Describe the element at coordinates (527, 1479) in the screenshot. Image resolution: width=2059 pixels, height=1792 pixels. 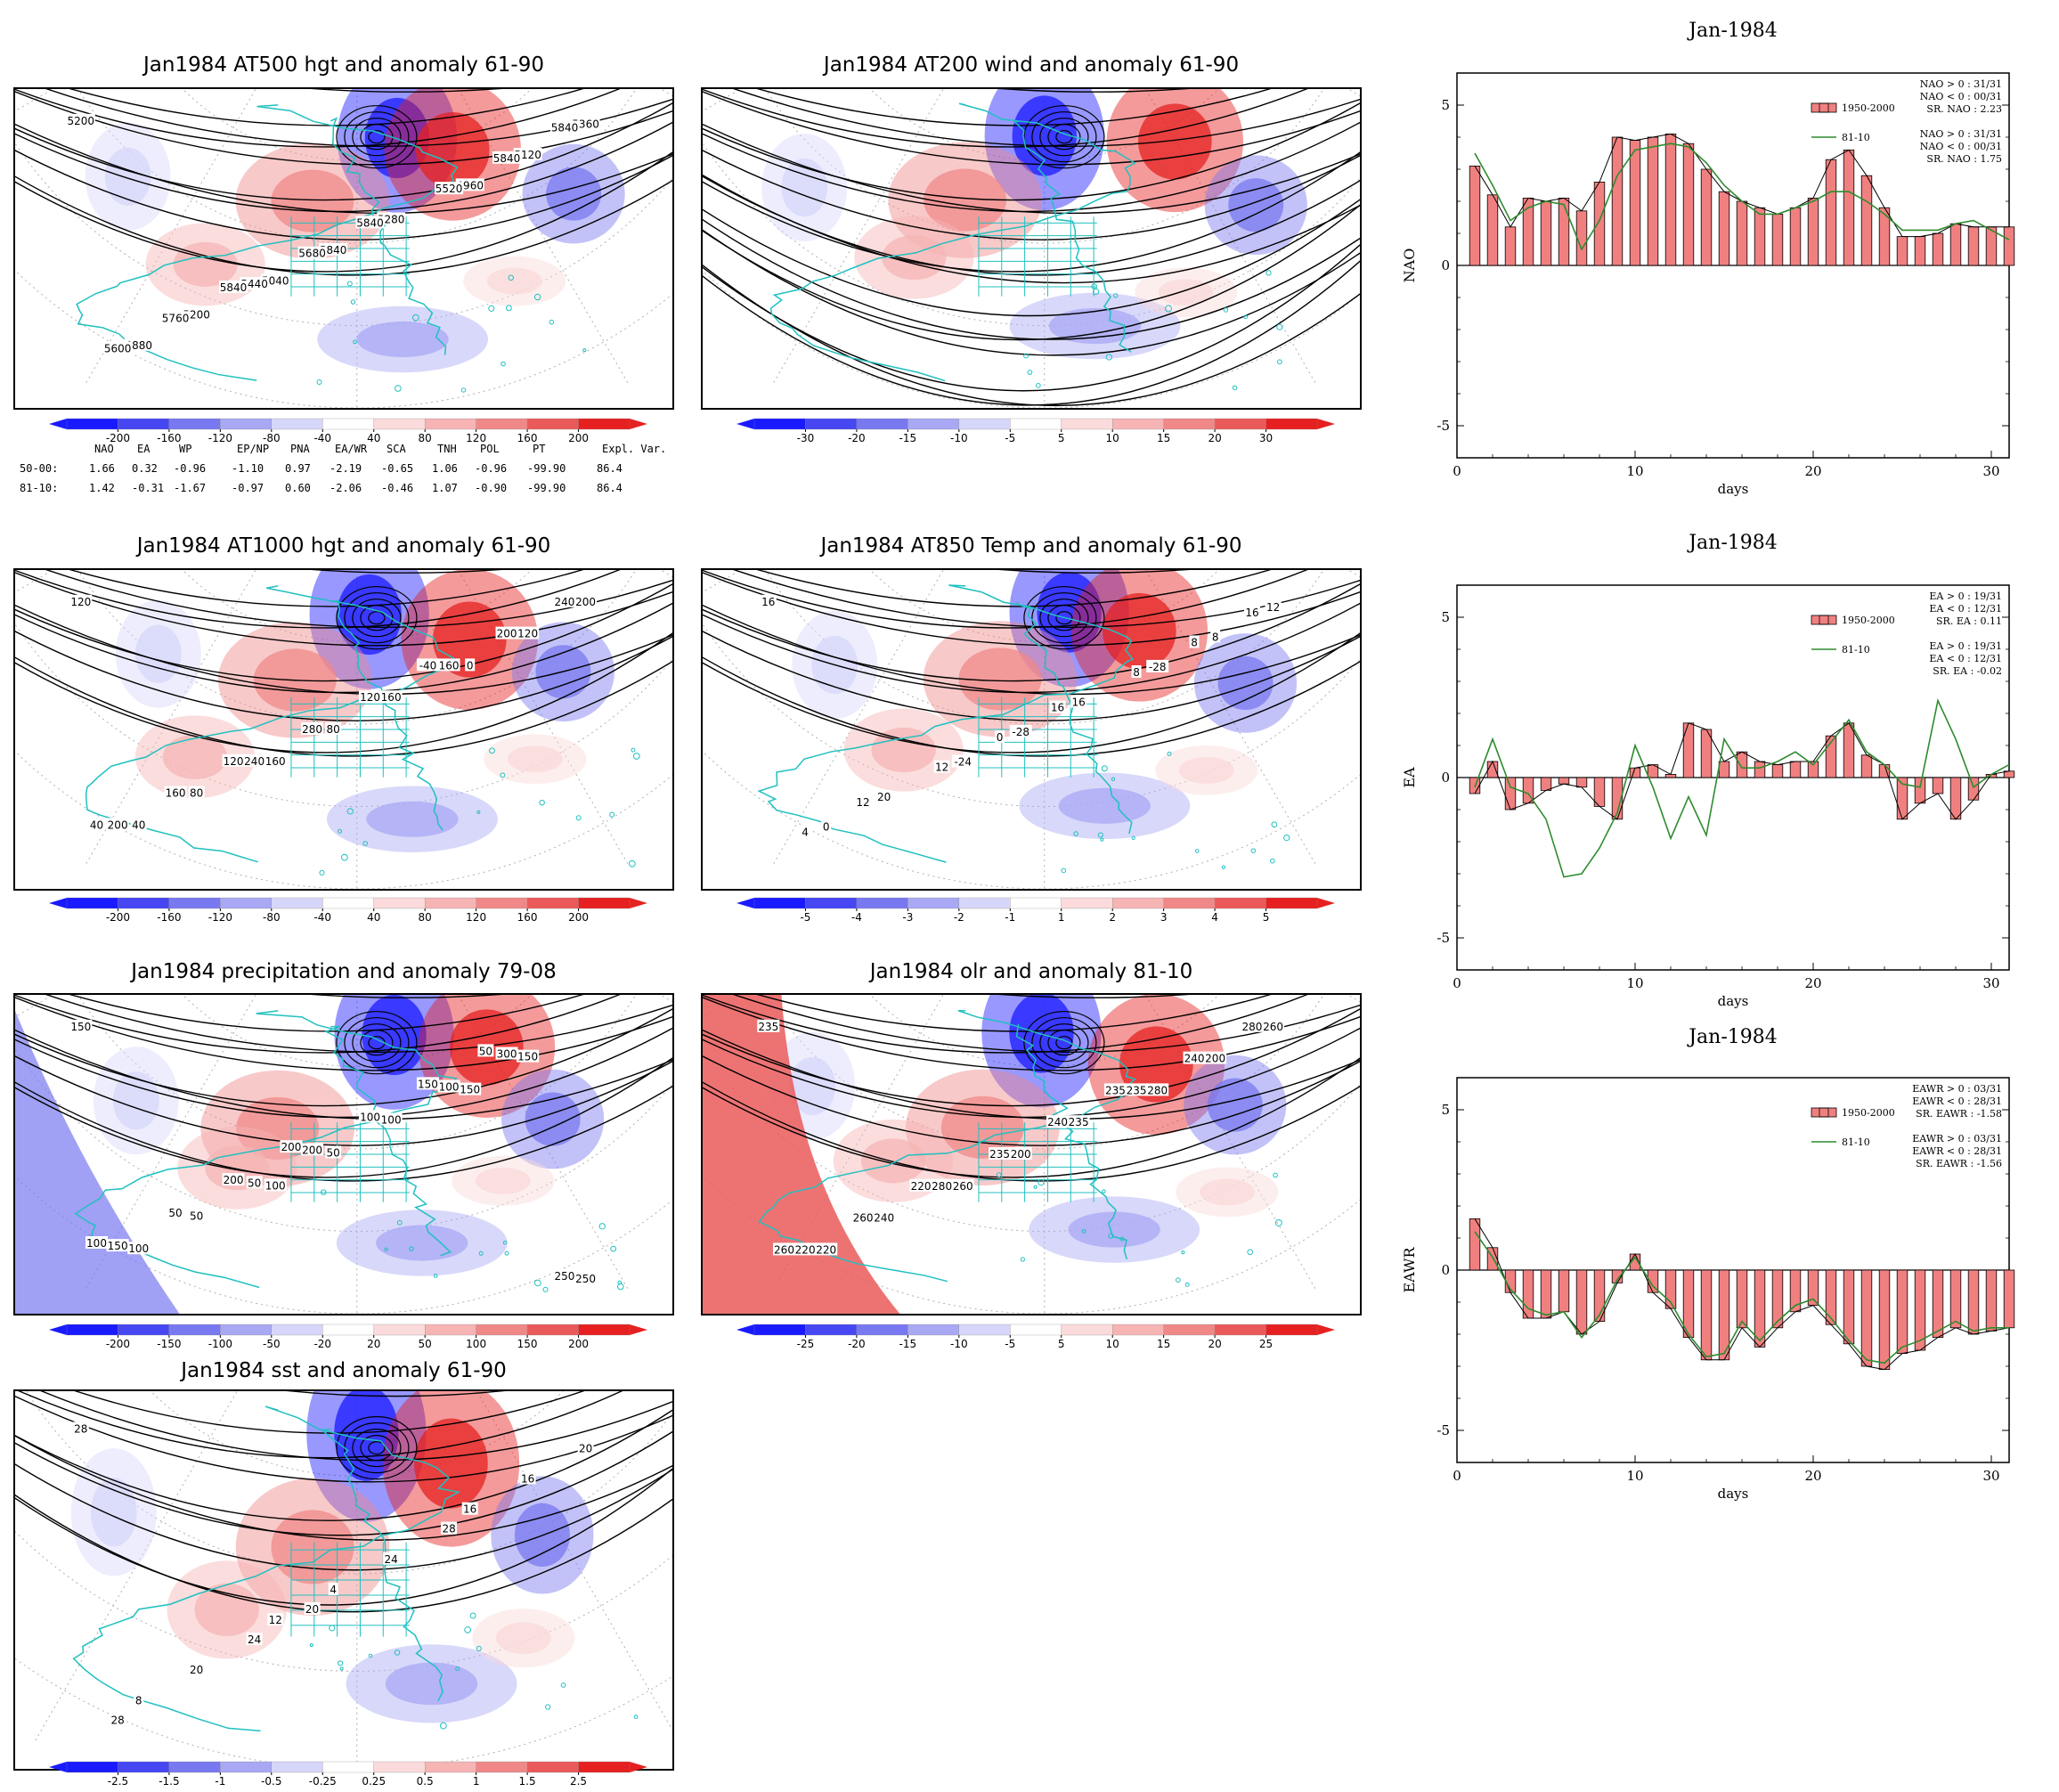
I see `svg-text: 16` at that location.